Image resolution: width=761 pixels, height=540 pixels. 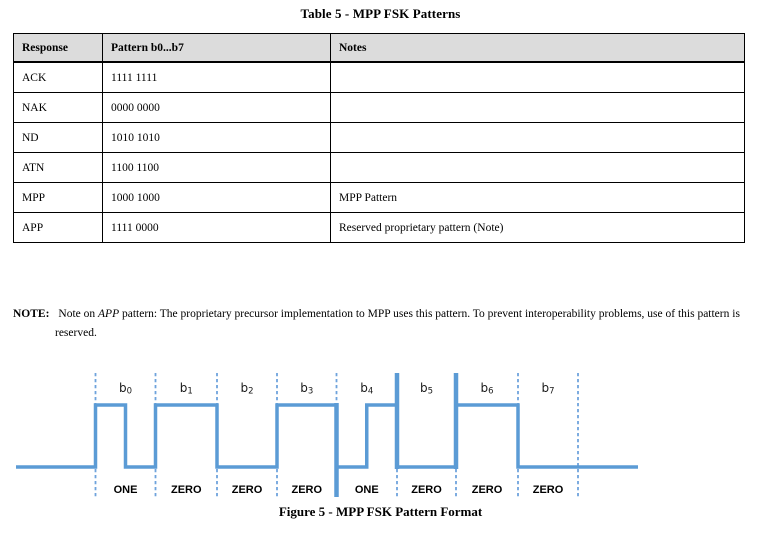 I want to click on table-row: ND 1010 1010, so click(x=379, y=137).